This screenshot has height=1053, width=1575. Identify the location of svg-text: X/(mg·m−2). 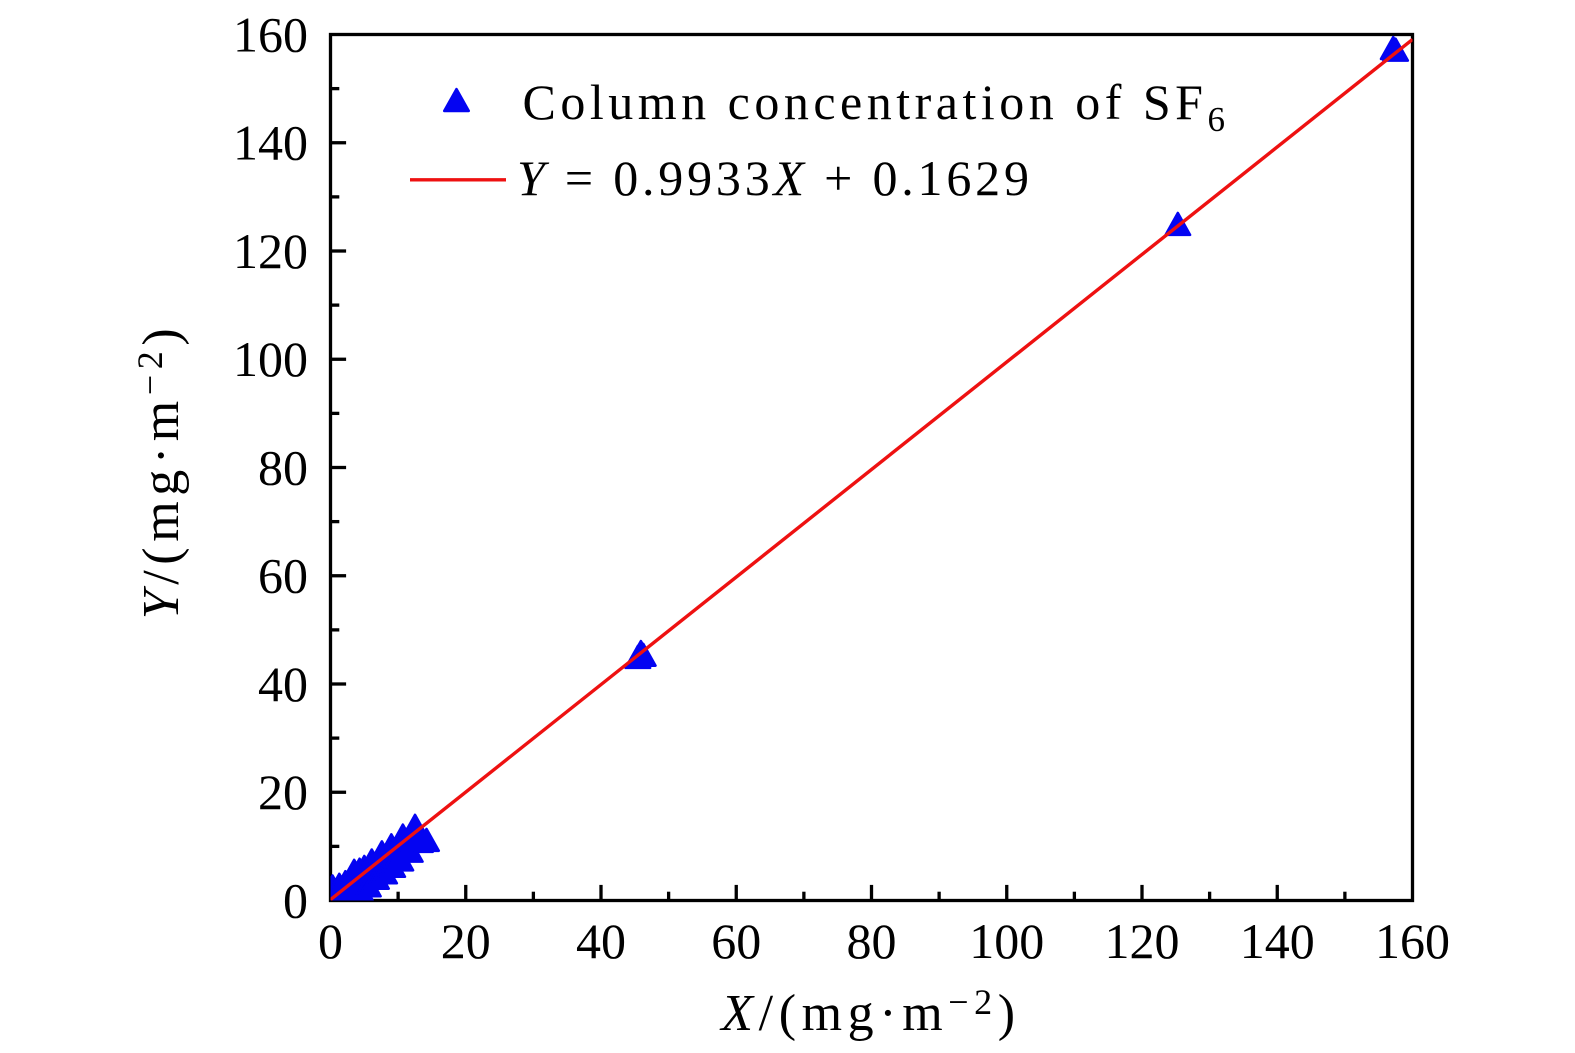
(869, 1012).